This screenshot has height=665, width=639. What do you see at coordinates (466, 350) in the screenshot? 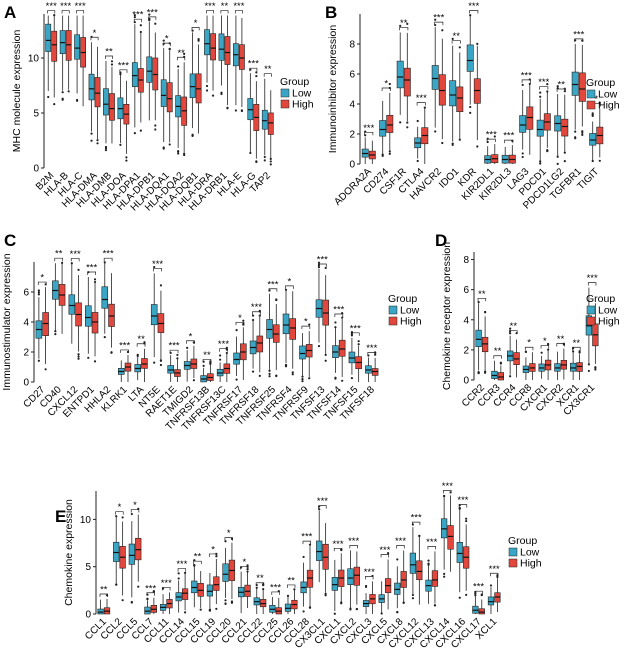
I see `y-tick-label: 2` at bounding box center [466, 350].